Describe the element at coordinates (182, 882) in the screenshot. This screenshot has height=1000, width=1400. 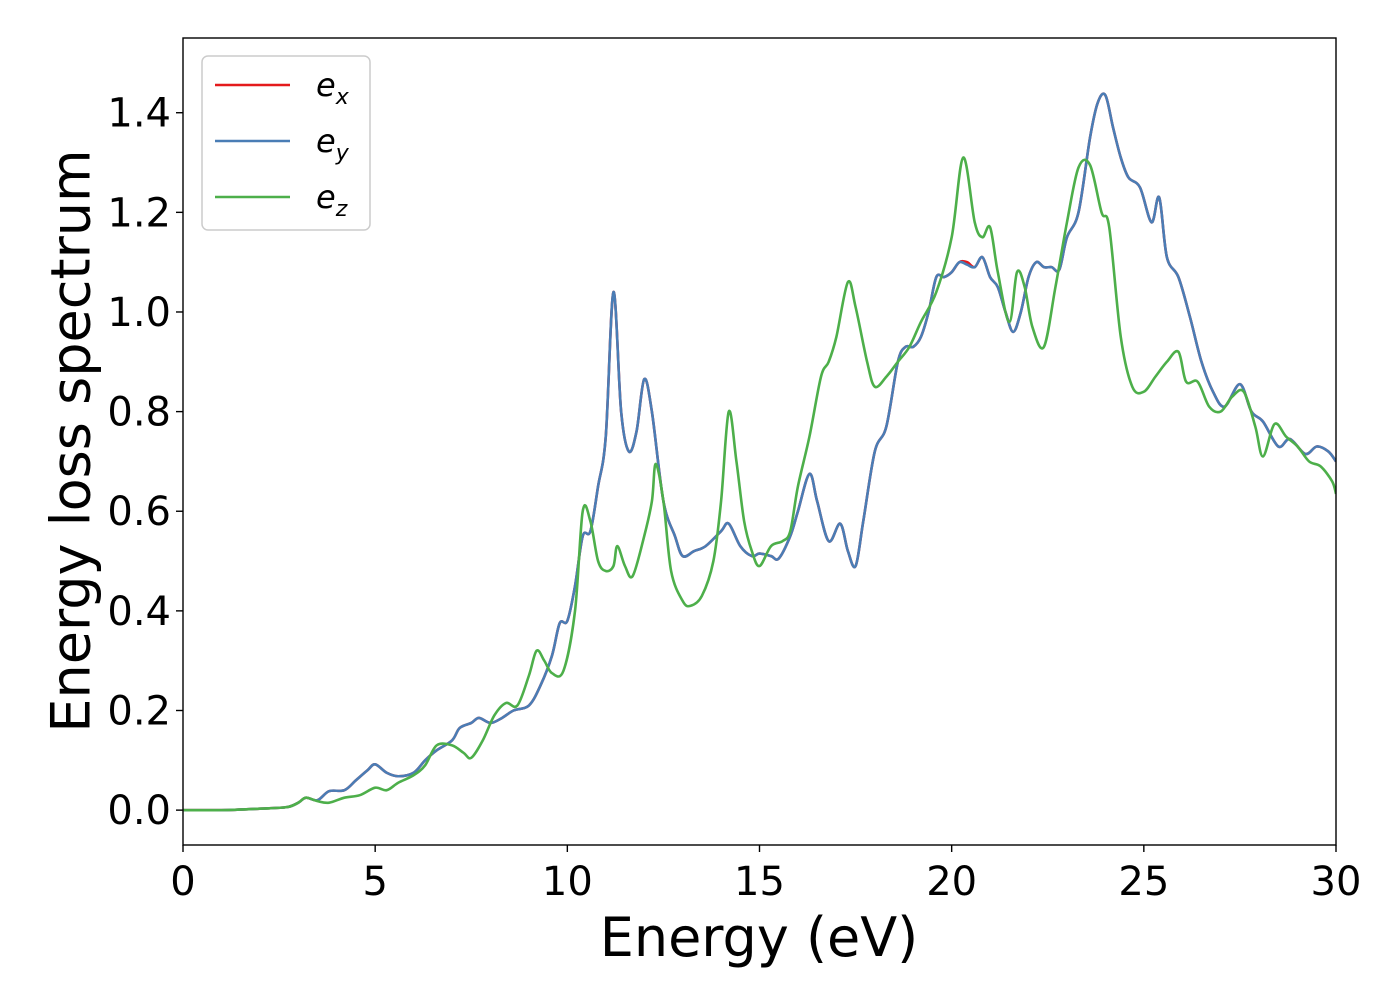
I see `x-tick-label: 0` at that location.